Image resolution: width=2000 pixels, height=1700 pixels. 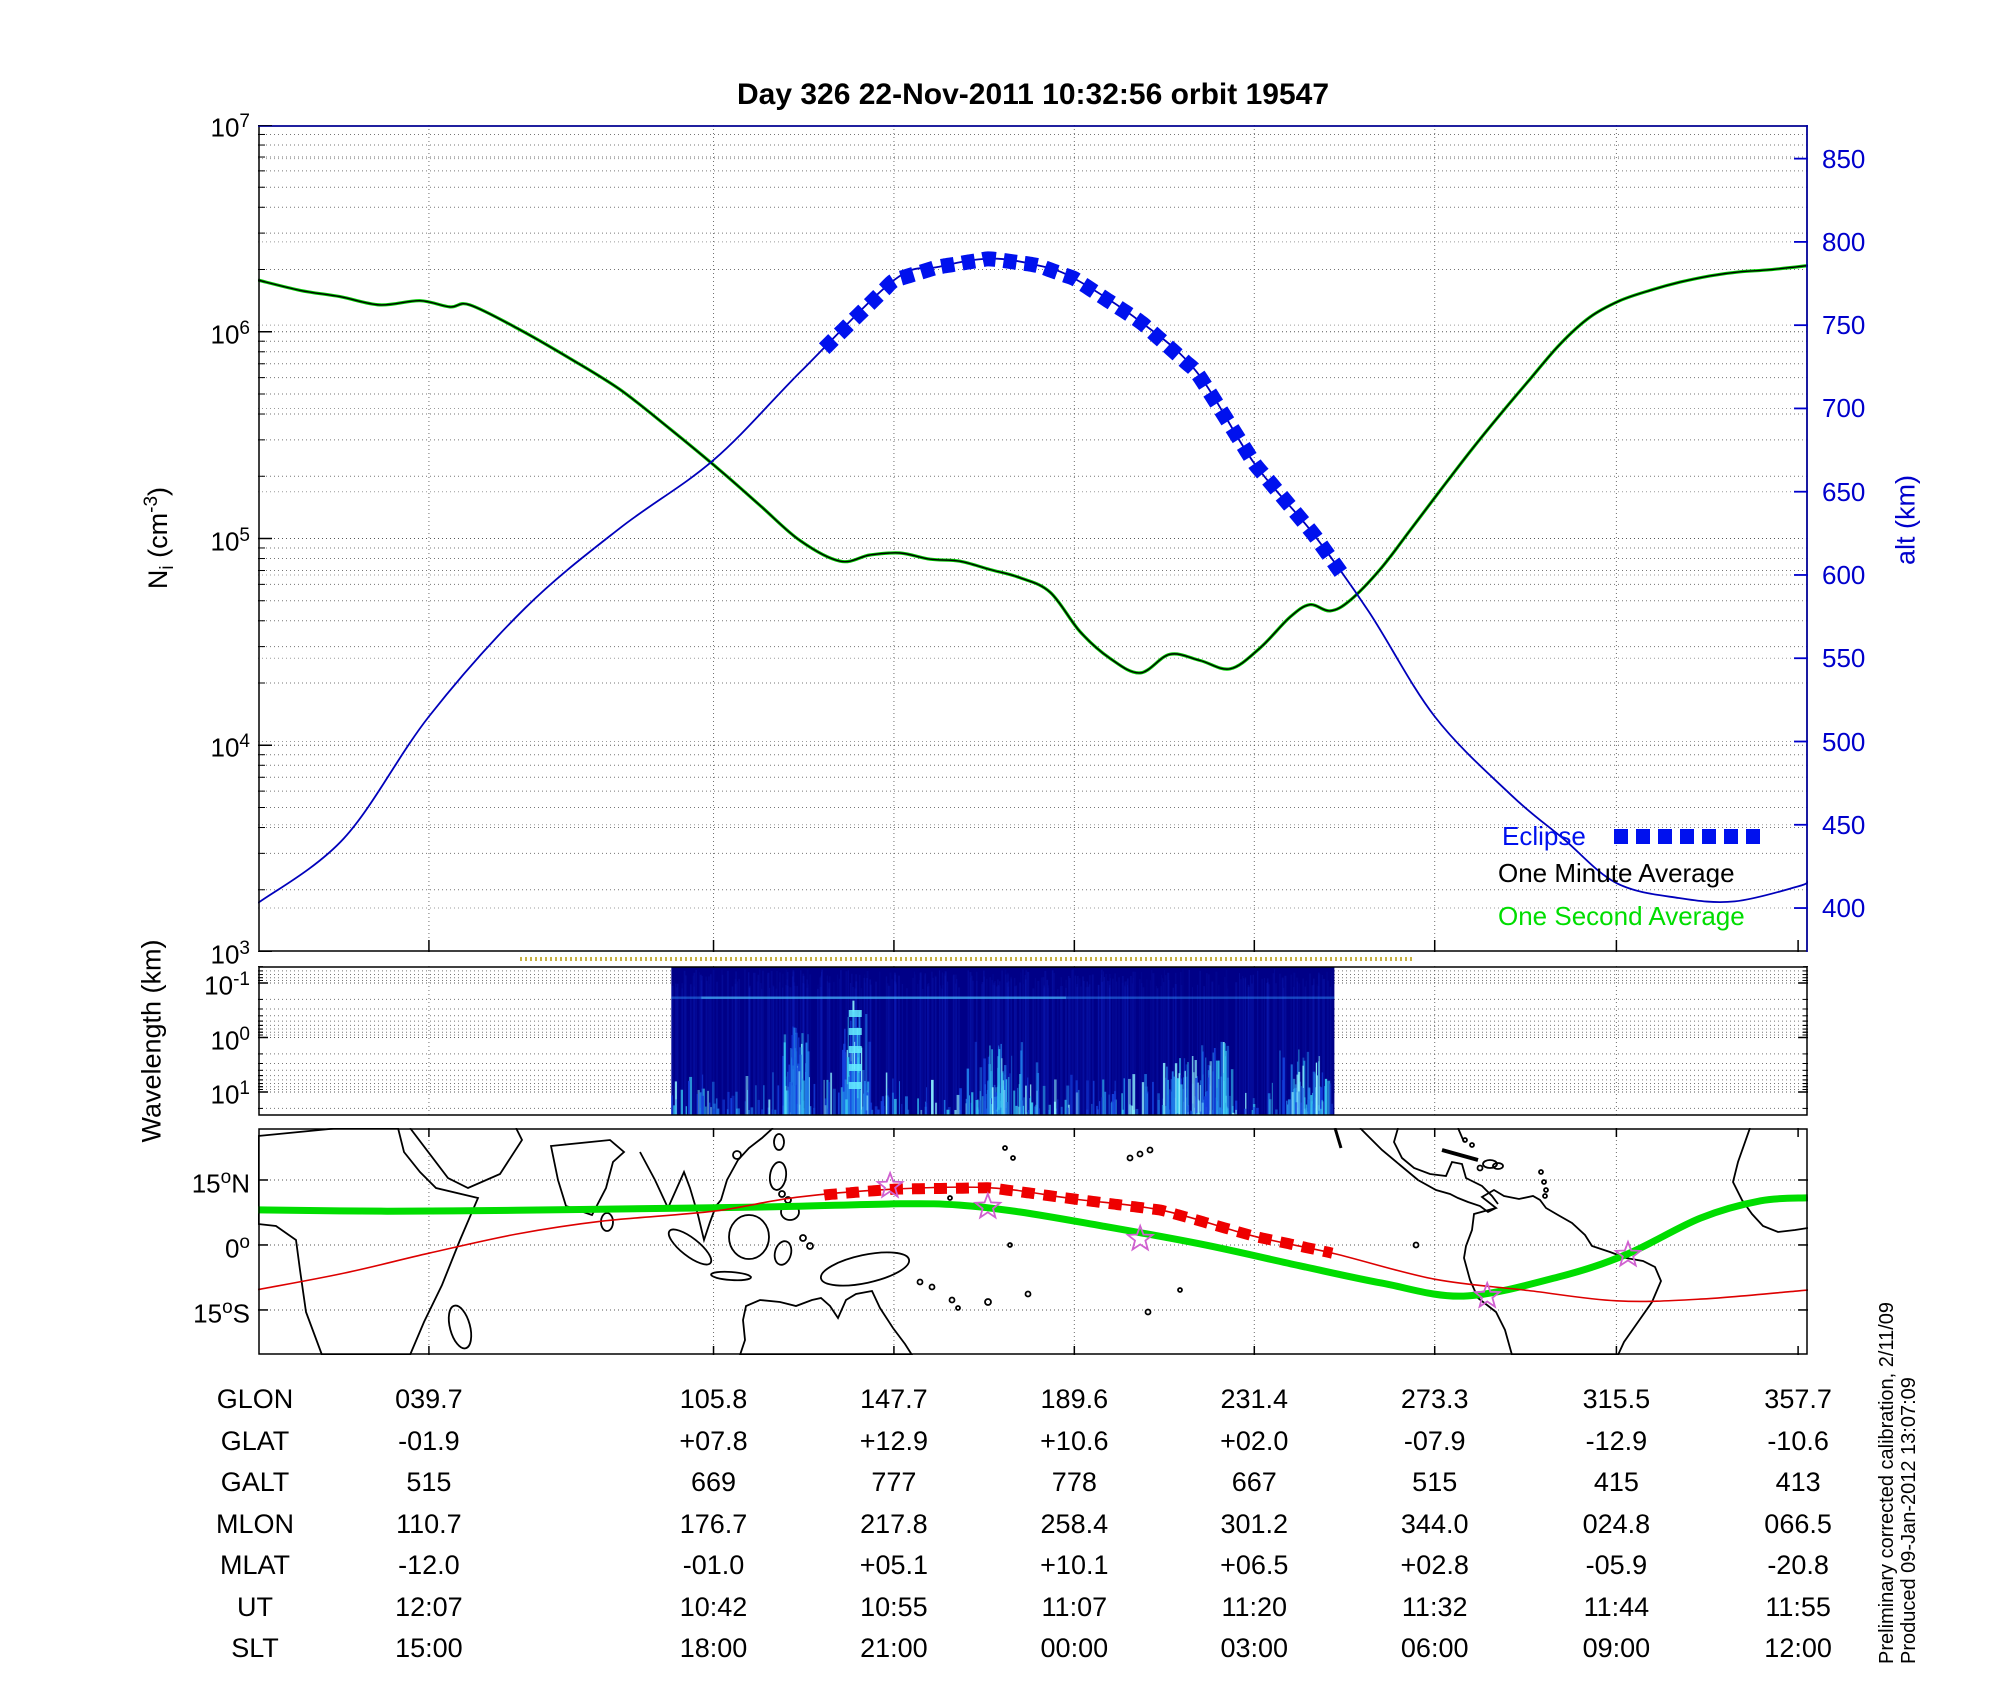 What do you see at coordinates (429, 1399) in the screenshot?
I see `table-cell: 039.7` at bounding box center [429, 1399].